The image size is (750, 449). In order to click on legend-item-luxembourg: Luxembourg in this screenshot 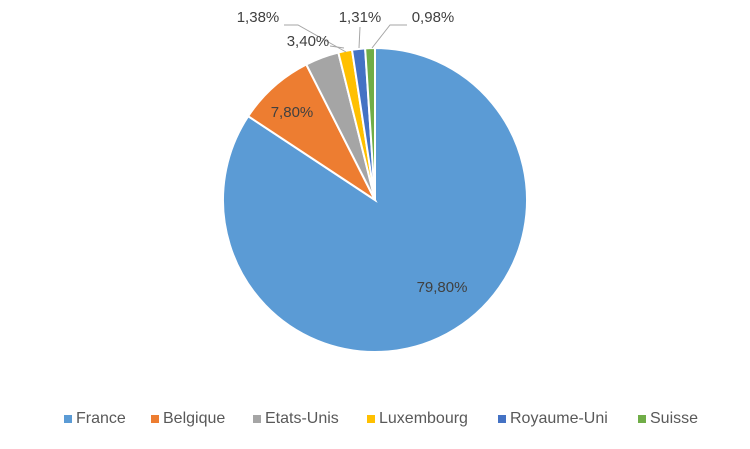, I will do `click(417, 418)`.